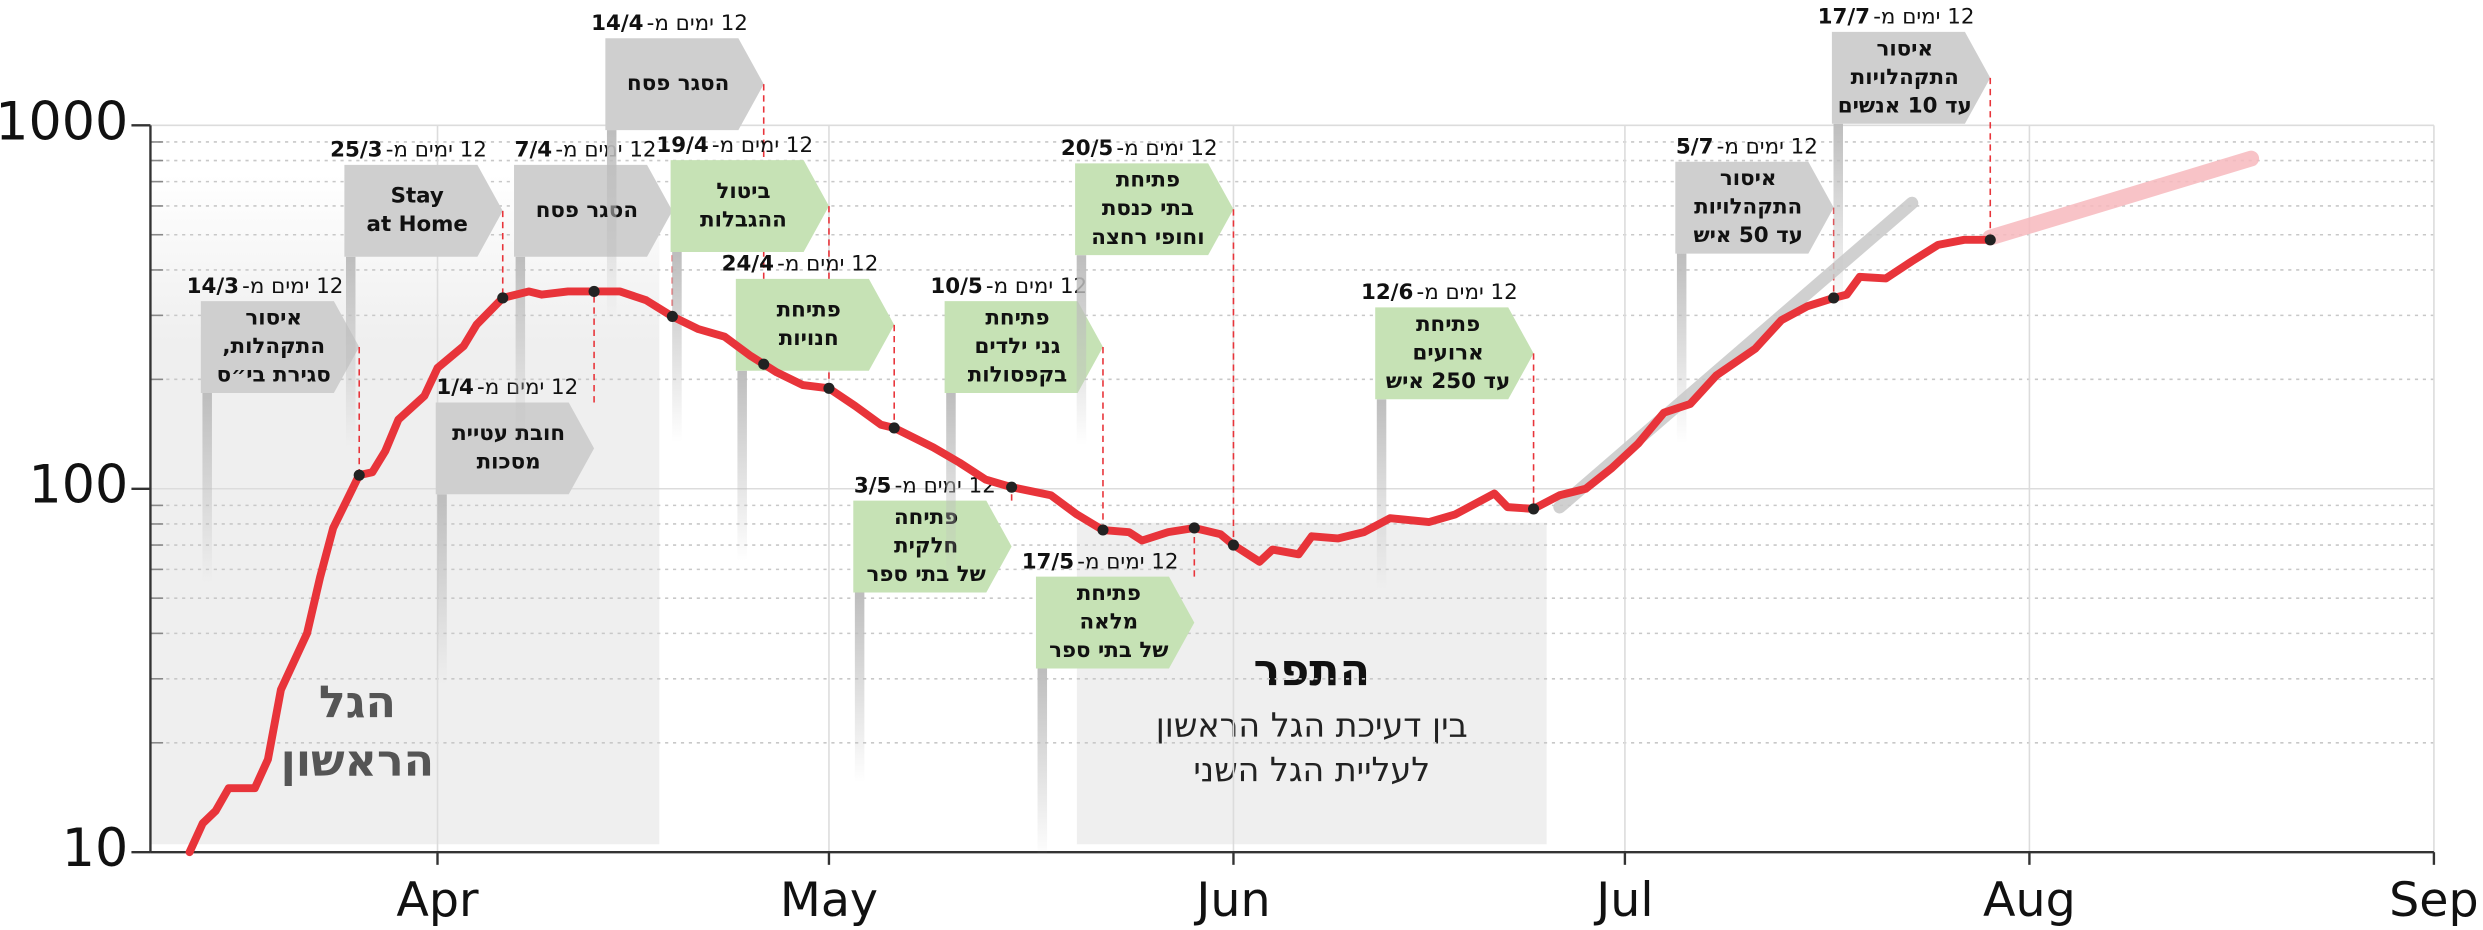  What do you see at coordinates (213, 286) in the screenshot?
I see `annotation-date: 14/3` at bounding box center [213, 286].